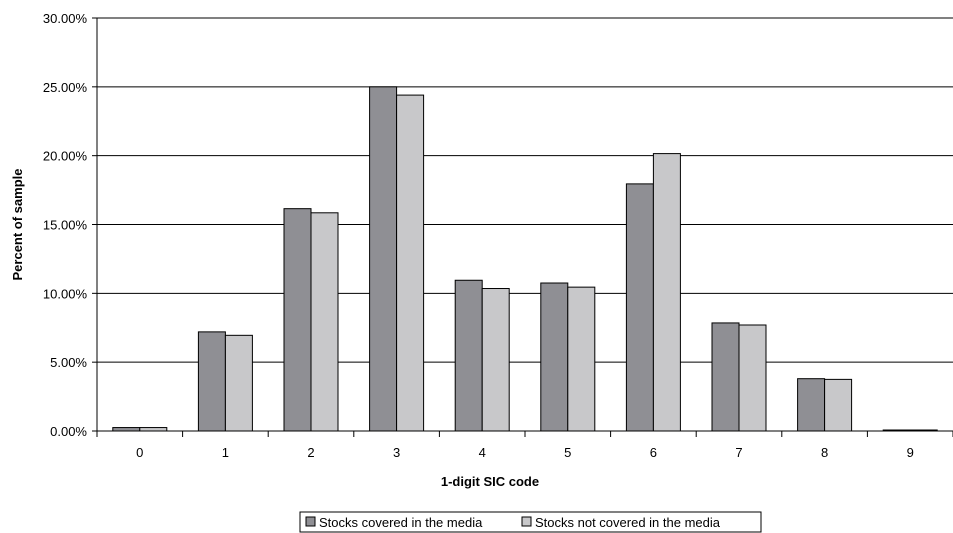 The image size is (953, 533). Describe the element at coordinates (65, 293) in the screenshot. I see `y-tick-label: 10.00%` at that location.